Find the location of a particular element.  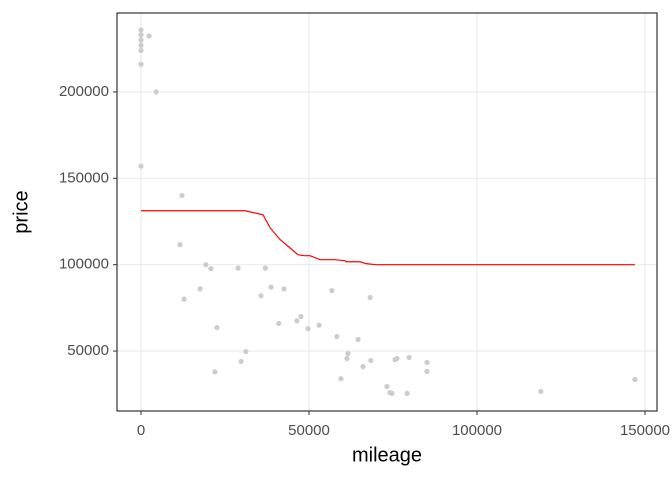

y-tick-label: 50000 is located at coordinates (88, 350).